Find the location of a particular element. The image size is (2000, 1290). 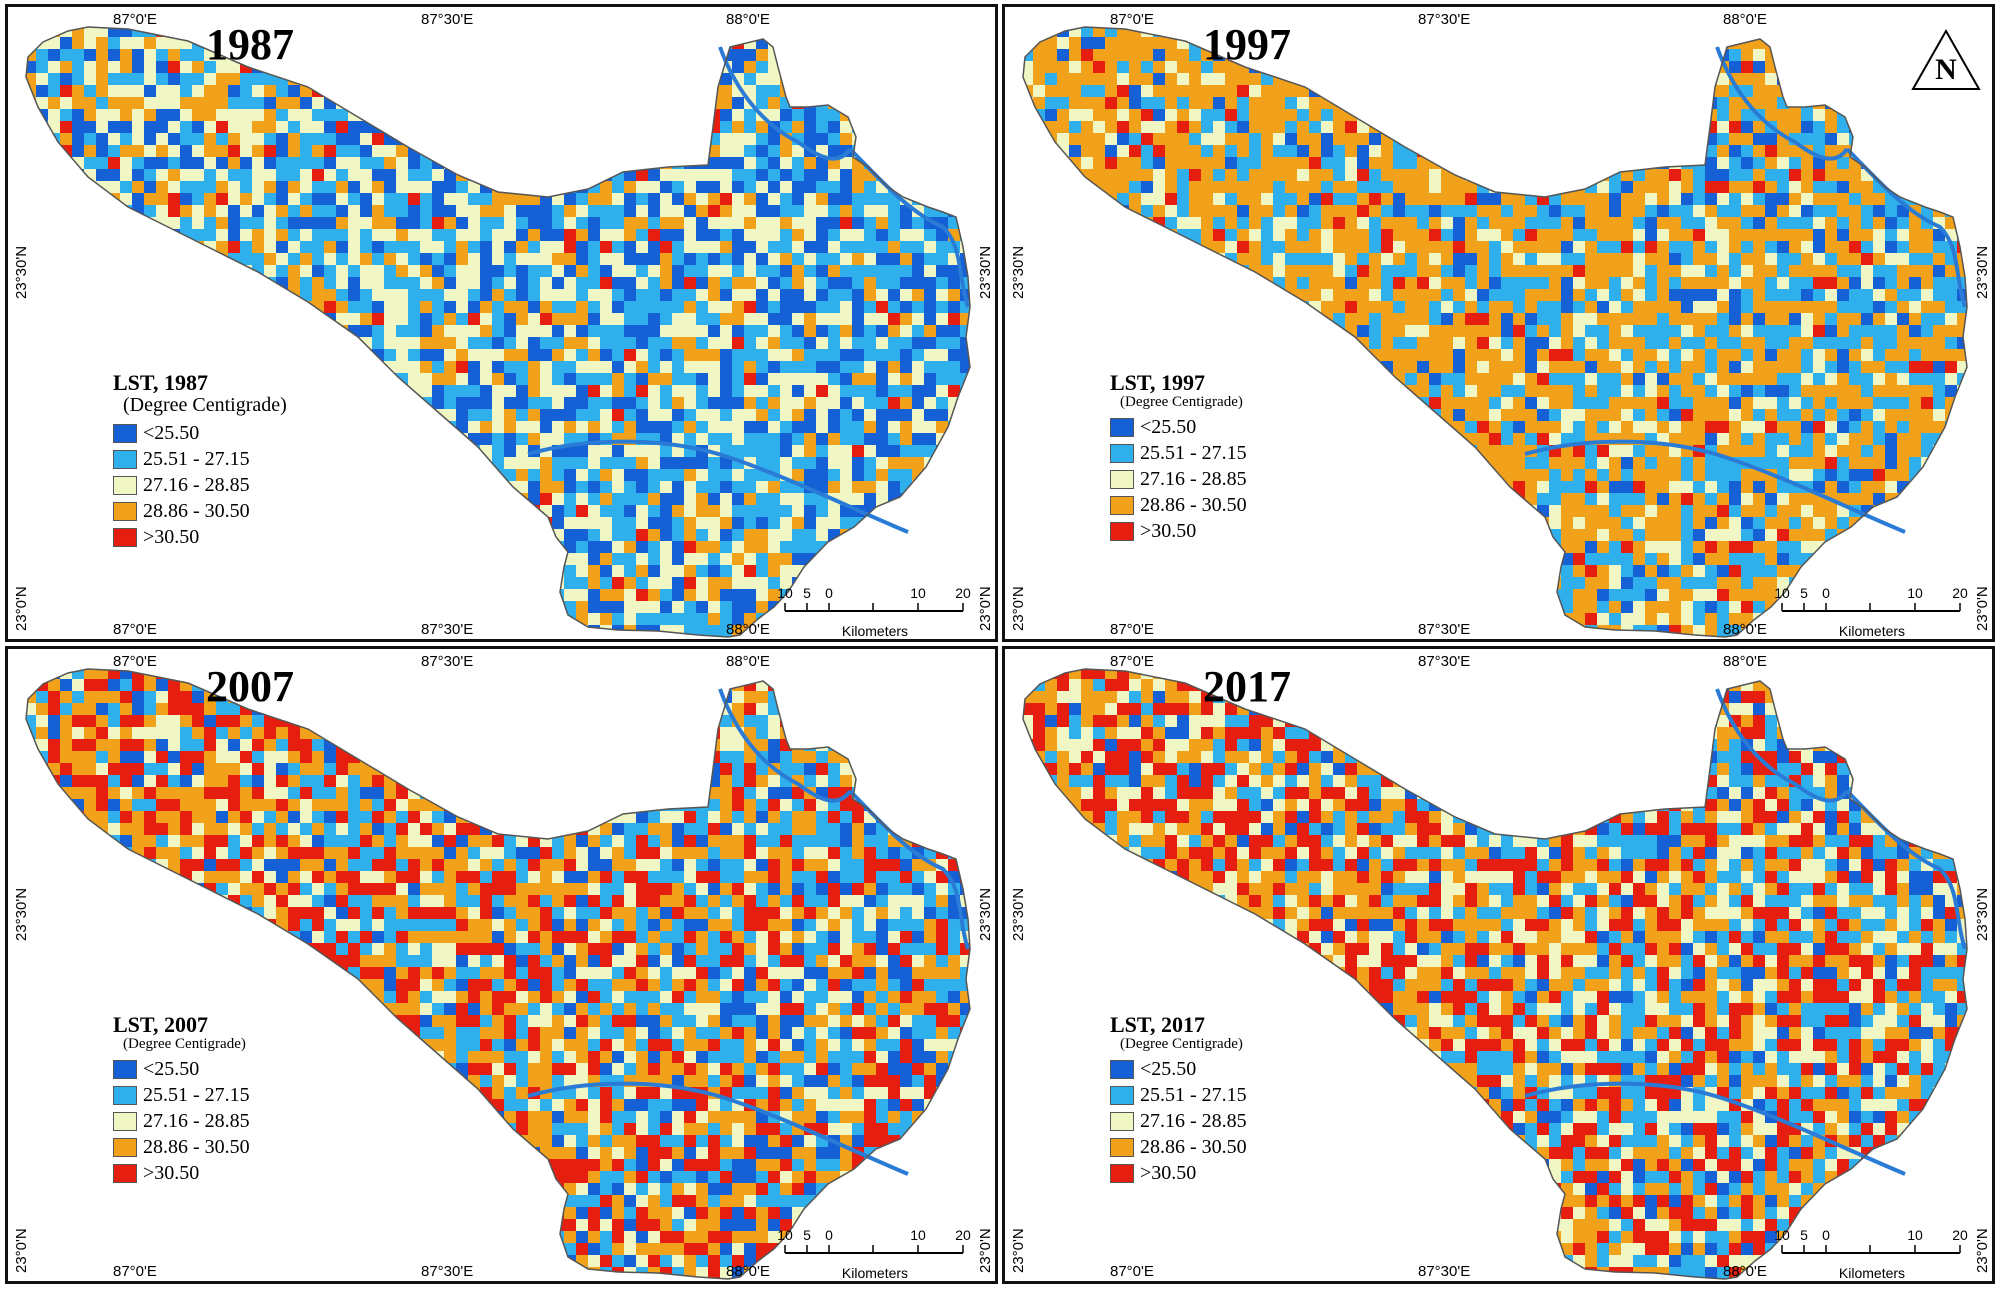

north-label: N is located at coordinates (1946, 69).